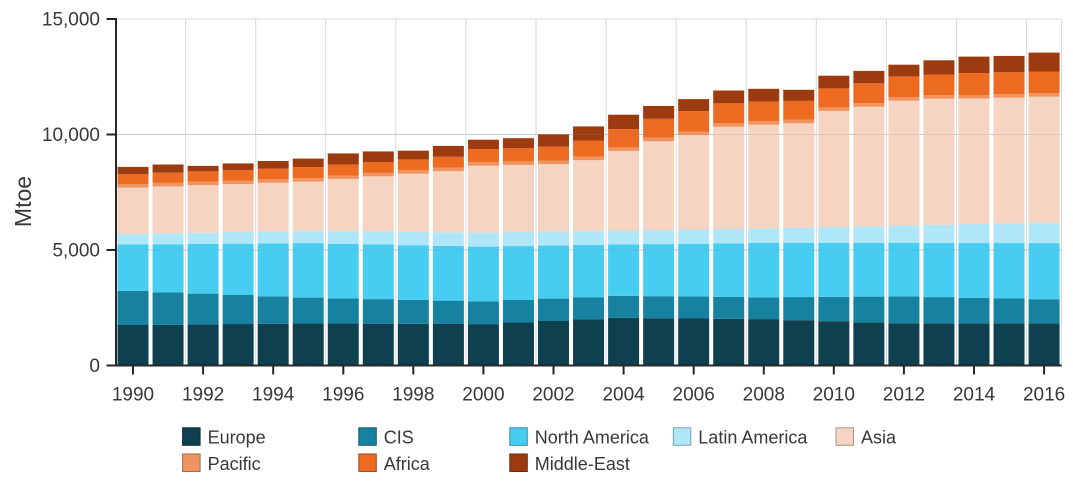 The height and width of the screenshot is (484, 1073). Describe the element at coordinates (834, 395) in the screenshot. I see `svg-text: 2010` at that location.